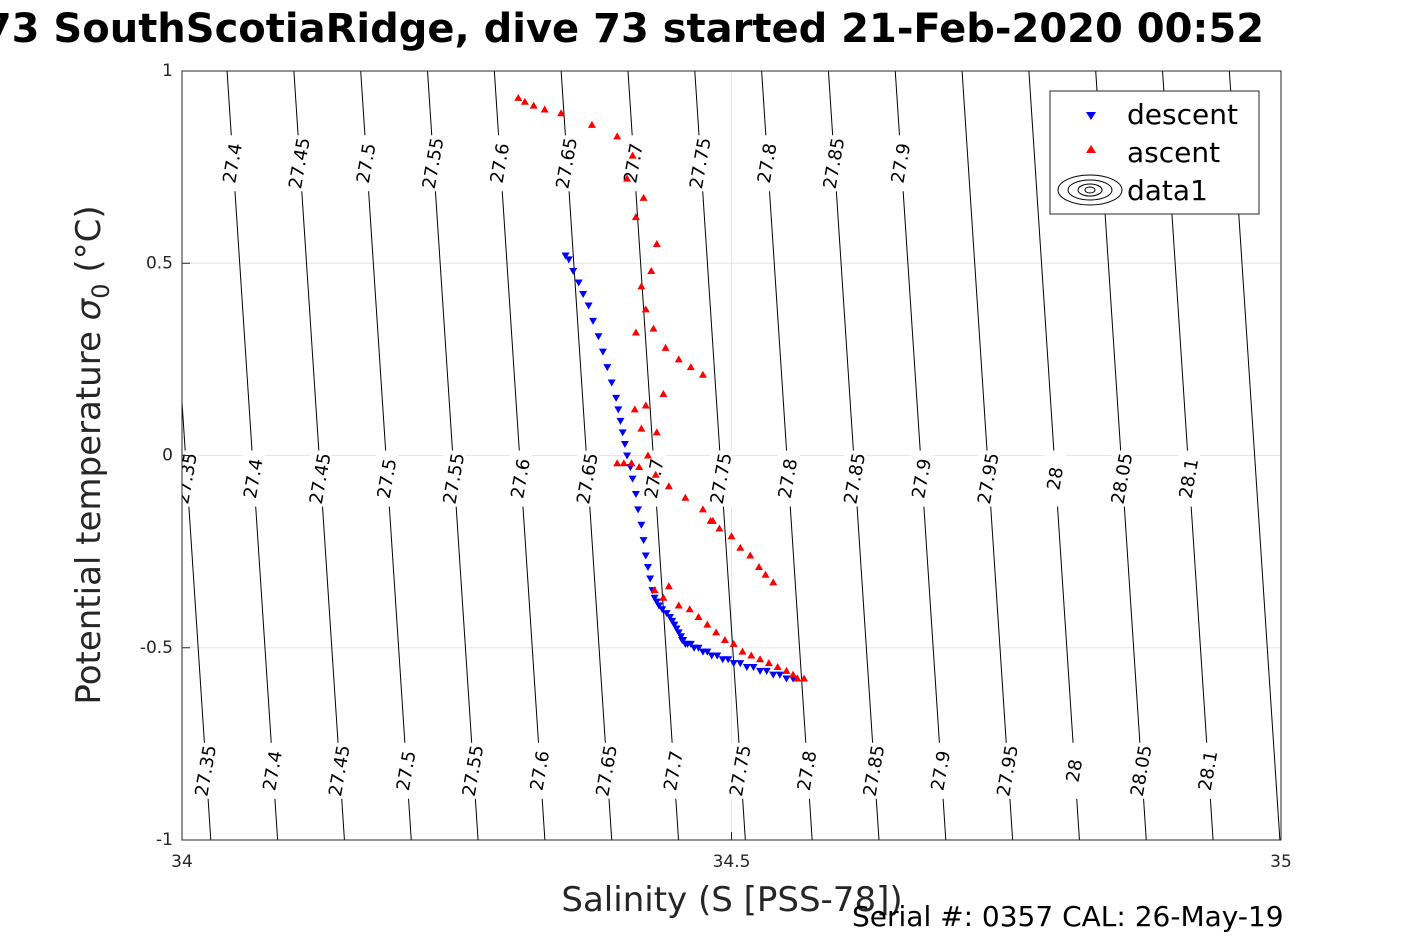 This screenshot has width=1417, height=945. I want to click on x-axis-label: Salinity (S [PSS-78]), so click(732, 900).